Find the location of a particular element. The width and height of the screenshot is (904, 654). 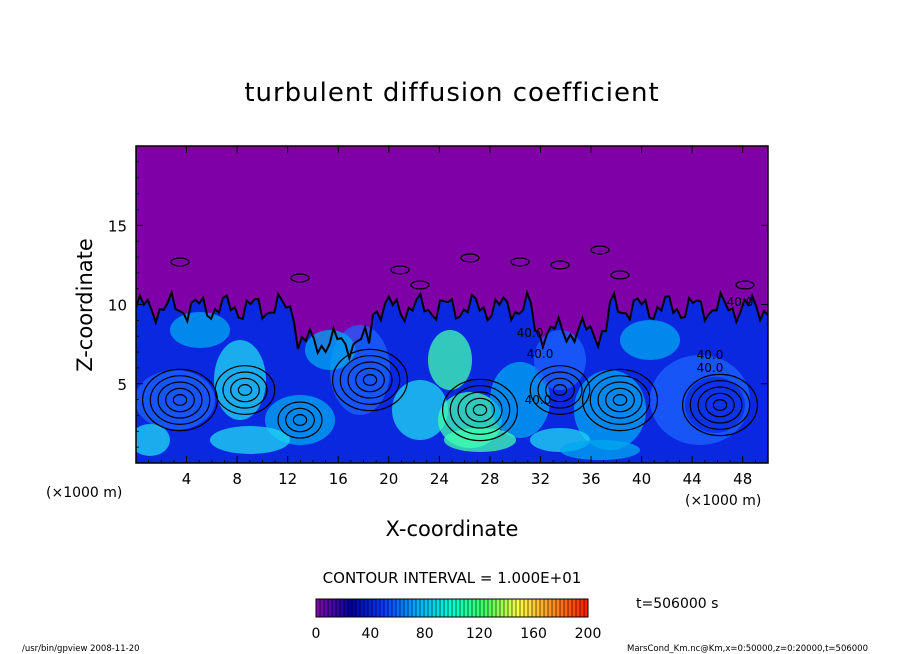

colorbar-tick-label: 120 is located at coordinates (479, 634).